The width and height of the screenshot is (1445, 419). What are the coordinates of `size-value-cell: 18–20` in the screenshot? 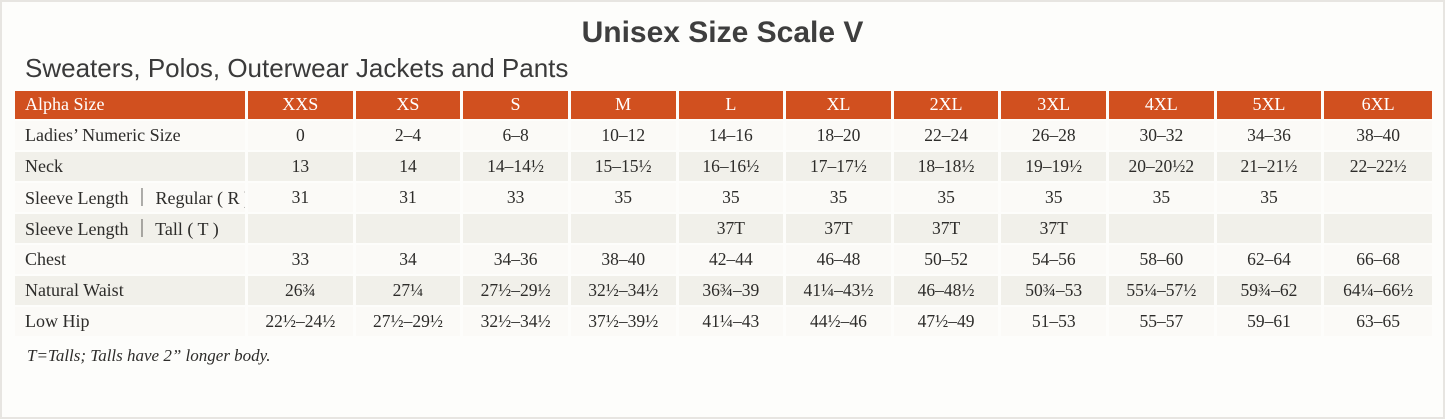 It's located at (840, 136).